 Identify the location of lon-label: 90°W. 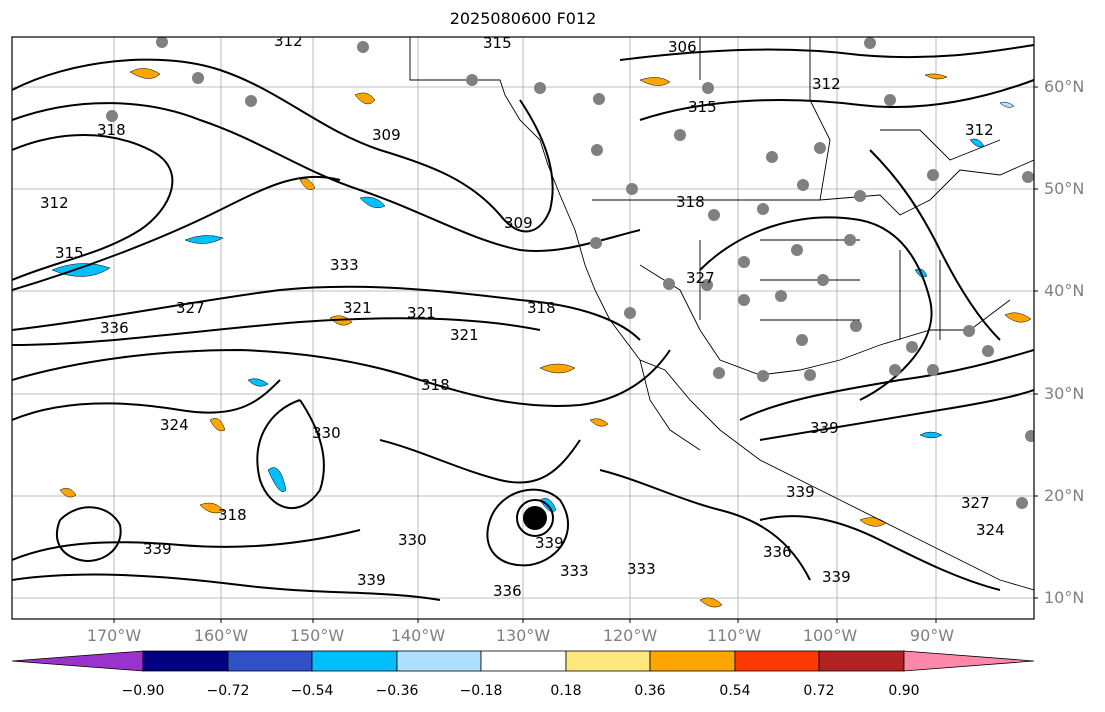
(932, 635).